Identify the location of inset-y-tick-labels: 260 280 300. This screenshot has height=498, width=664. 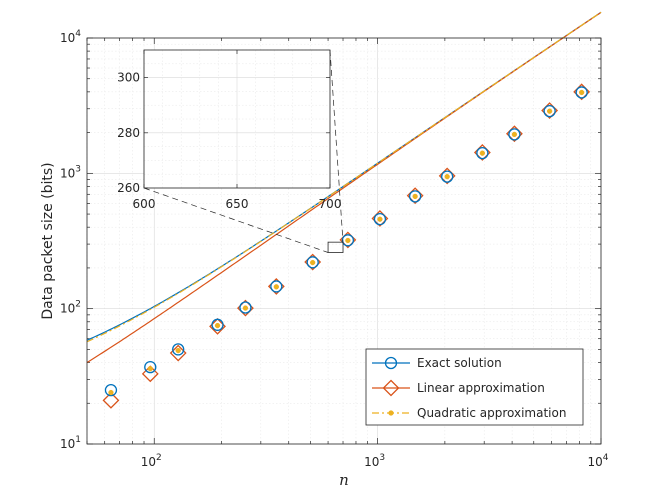
(128, 133).